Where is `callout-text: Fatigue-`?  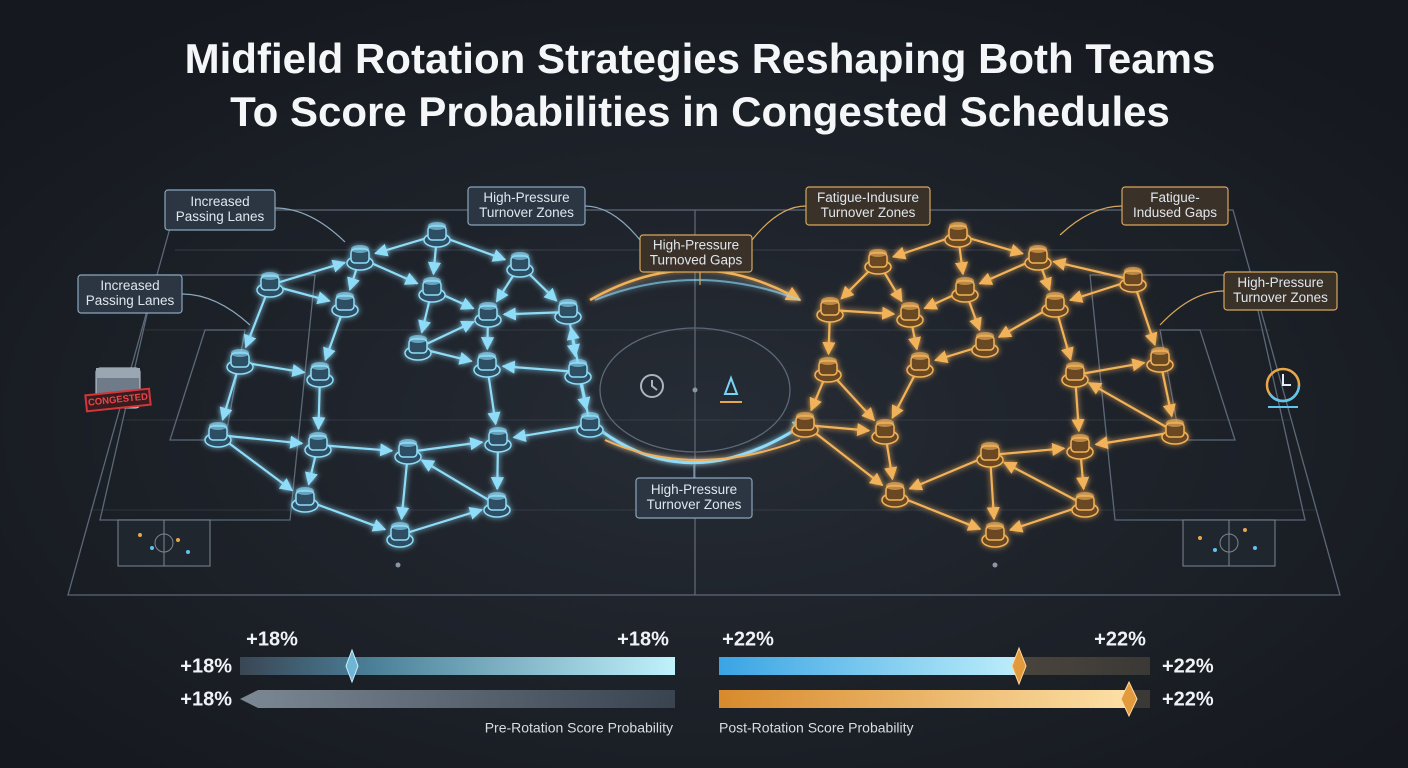 callout-text: Fatigue- is located at coordinates (1175, 197).